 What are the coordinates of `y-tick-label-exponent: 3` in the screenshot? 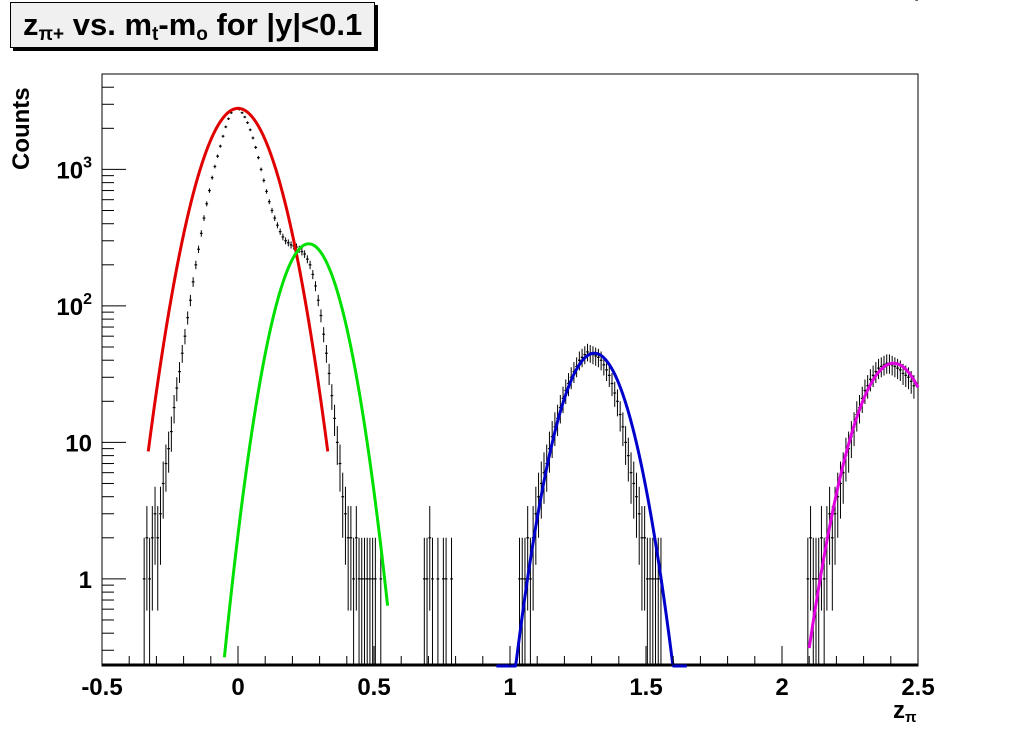 It's located at (87, 162).